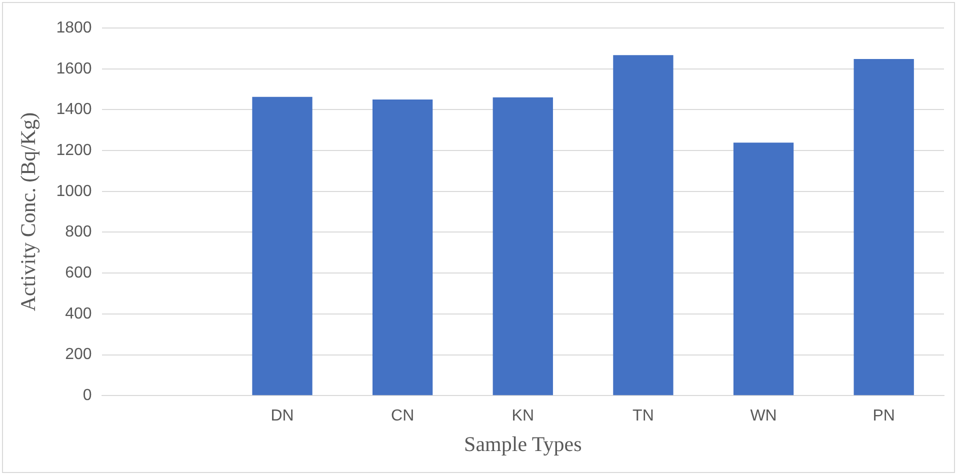 The height and width of the screenshot is (475, 957). I want to click on y-tick-label: 1400, so click(74, 109).